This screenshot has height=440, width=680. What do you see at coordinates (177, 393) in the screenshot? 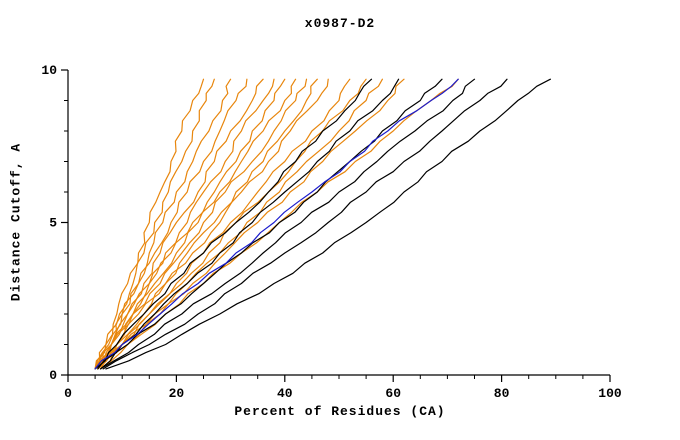
I see `tick-label: 20` at bounding box center [177, 393].